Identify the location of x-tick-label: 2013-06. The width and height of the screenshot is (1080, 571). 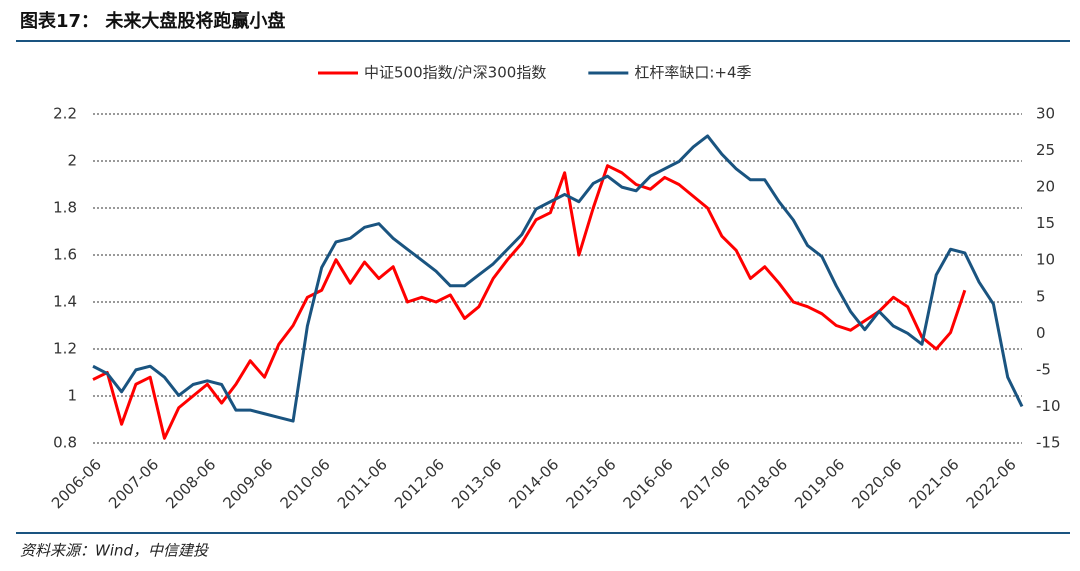
(476, 483).